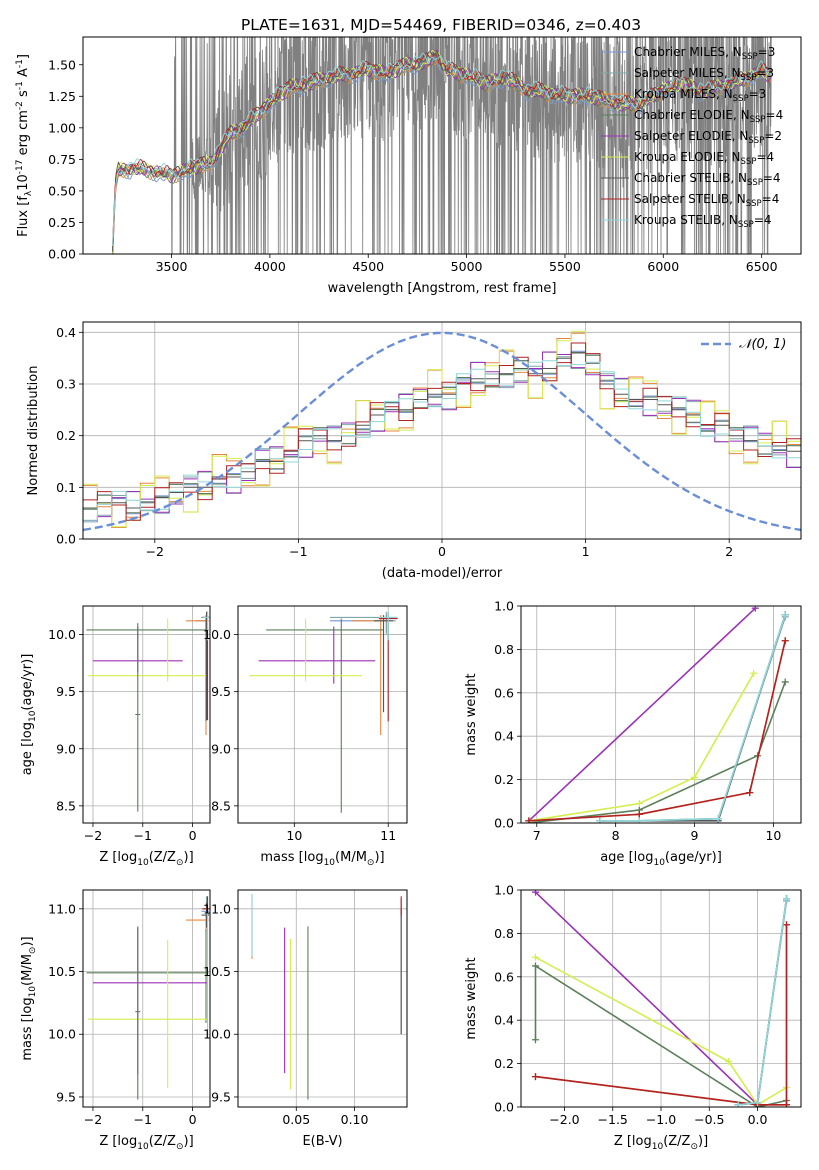 This screenshot has width=819, height=1170. I want to click on x-tick-label: −1.0, so click(661, 1119).